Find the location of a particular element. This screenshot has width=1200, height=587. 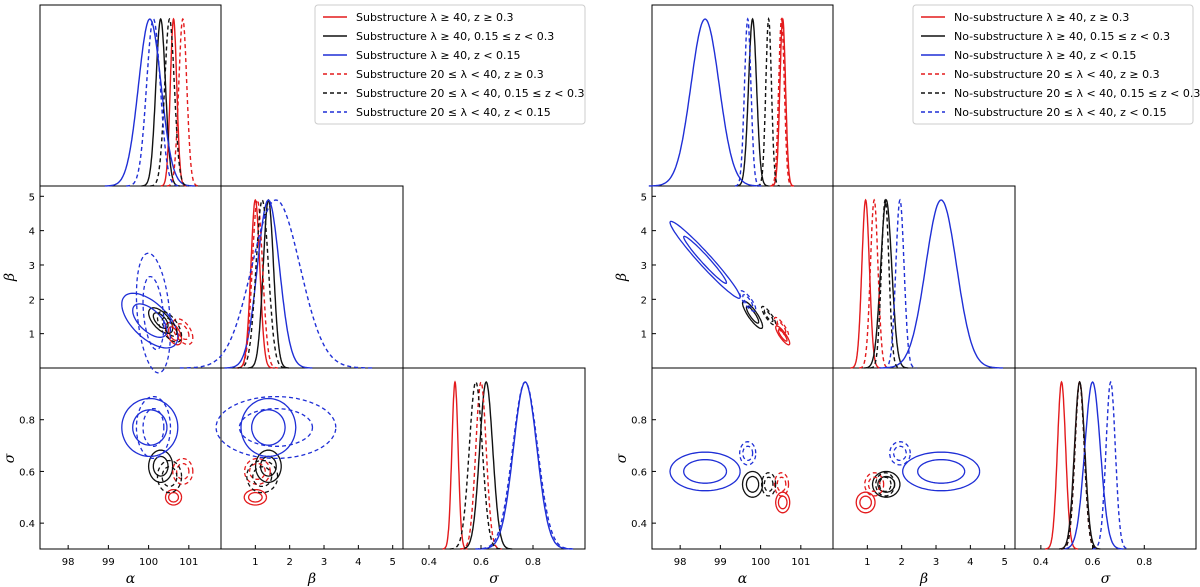

tick-label: 98 is located at coordinates (680, 562).